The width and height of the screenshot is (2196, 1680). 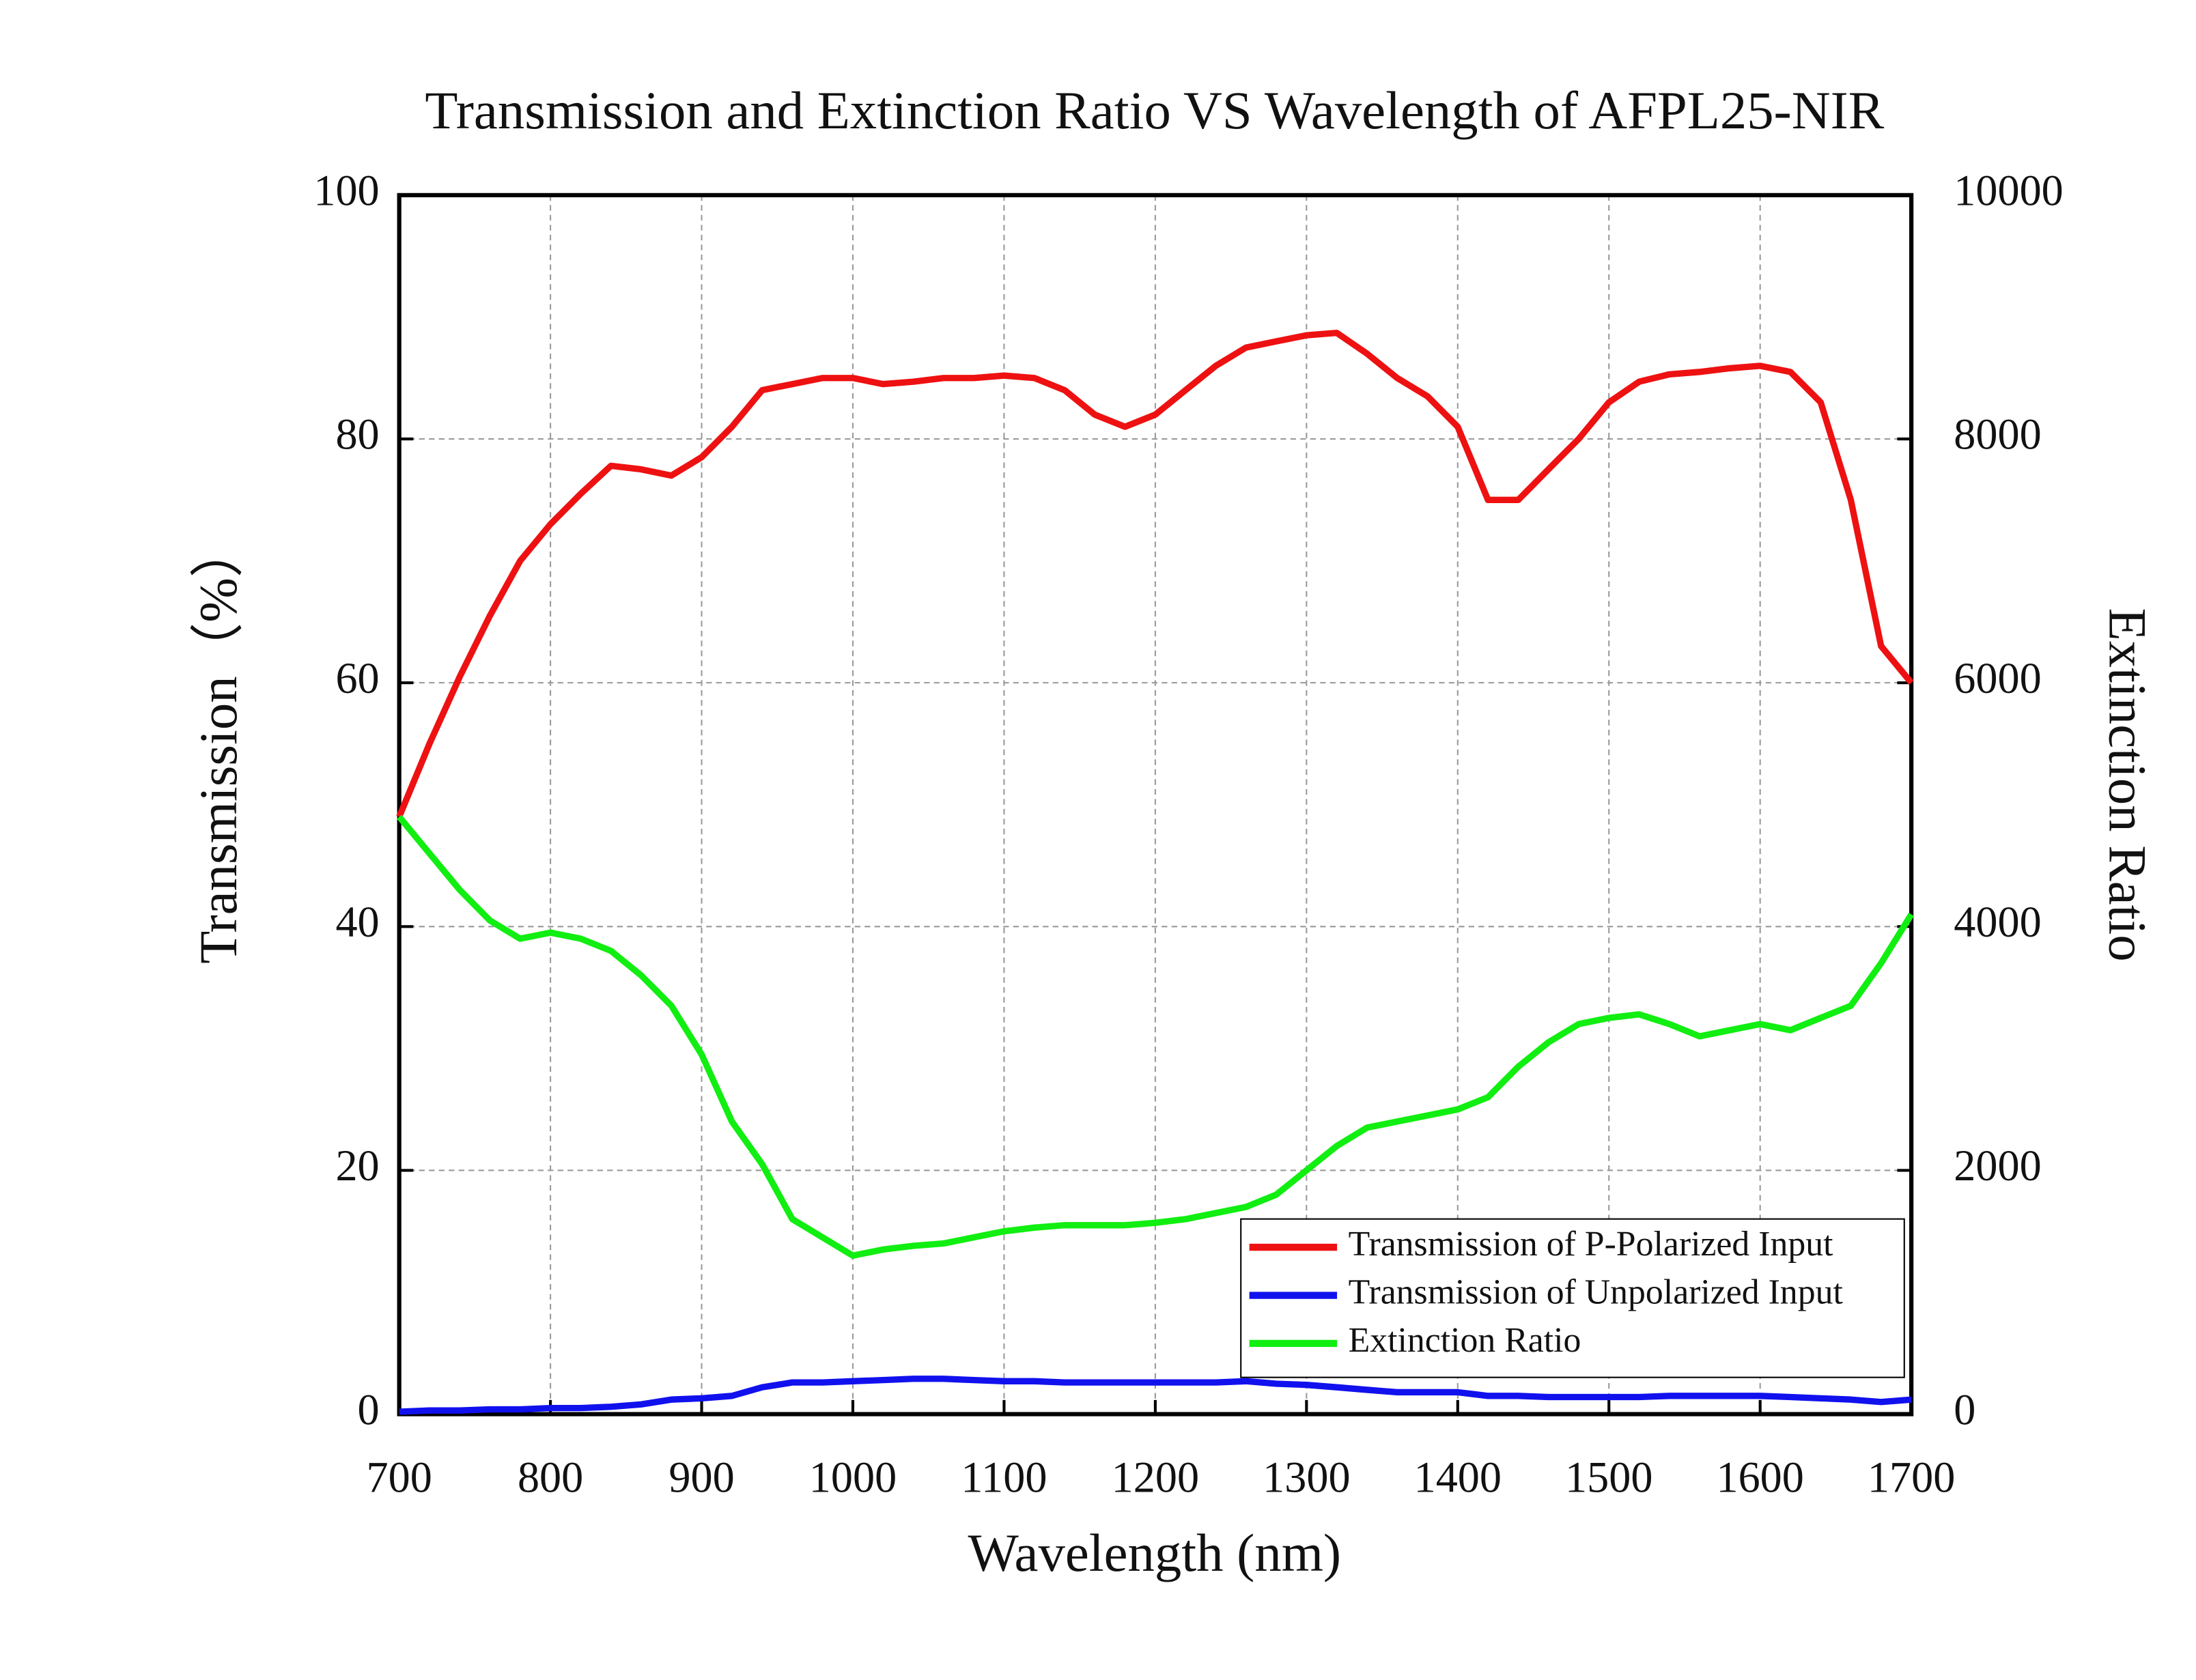 I want to click on y-tick-label: 20, so click(x=357, y=1165).